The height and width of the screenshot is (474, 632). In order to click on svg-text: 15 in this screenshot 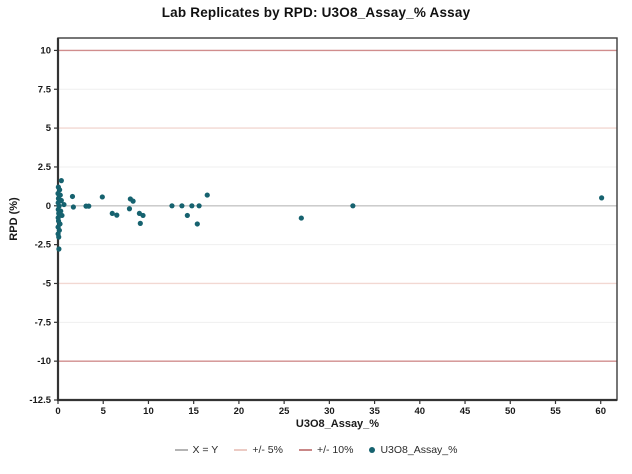, I will do `click(193, 411)`.